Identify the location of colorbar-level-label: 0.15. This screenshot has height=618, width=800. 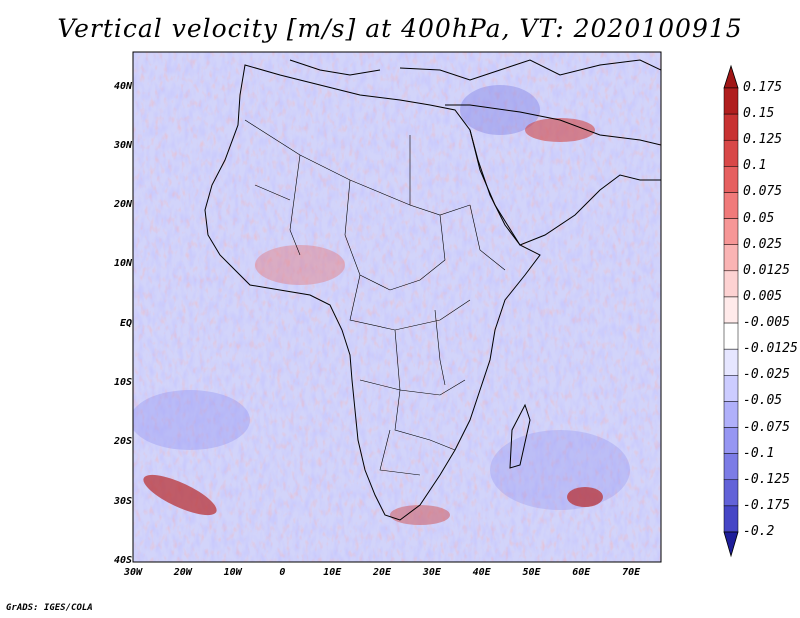
(759, 114).